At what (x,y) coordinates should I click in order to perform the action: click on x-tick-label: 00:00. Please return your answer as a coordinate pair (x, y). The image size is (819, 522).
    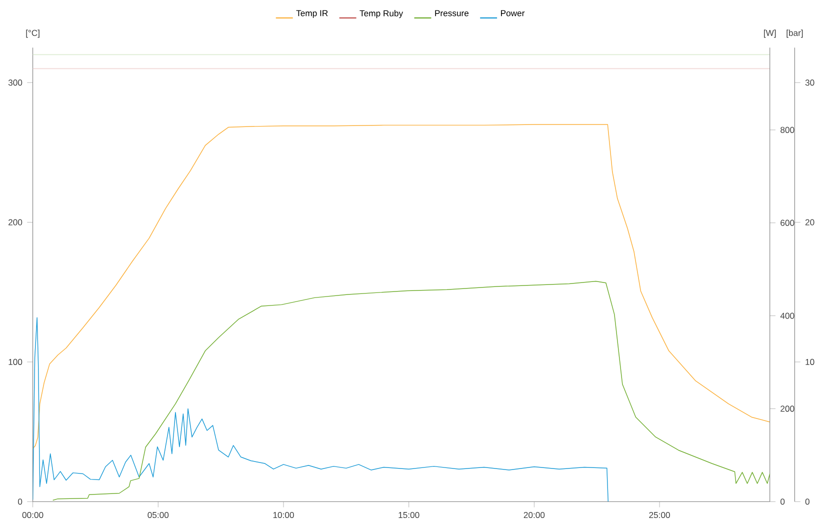
    Looking at the image, I should click on (33, 515).